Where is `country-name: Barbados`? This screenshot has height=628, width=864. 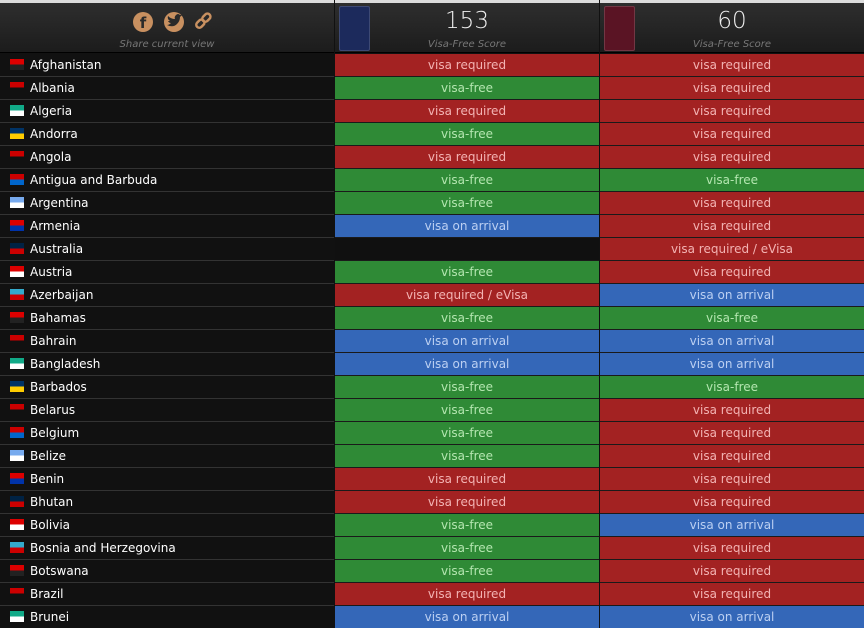 country-name: Barbados is located at coordinates (58, 387).